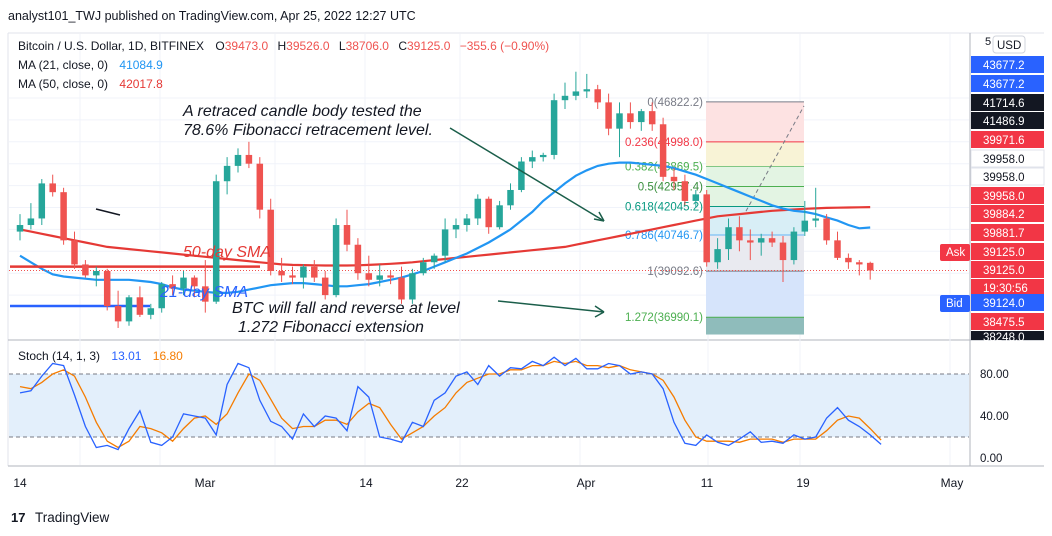 The image size is (1052, 536). Describe the element at coordinates (1004, 66) in the screenshot. I see `price-tag-label: 43677.2` at that location.